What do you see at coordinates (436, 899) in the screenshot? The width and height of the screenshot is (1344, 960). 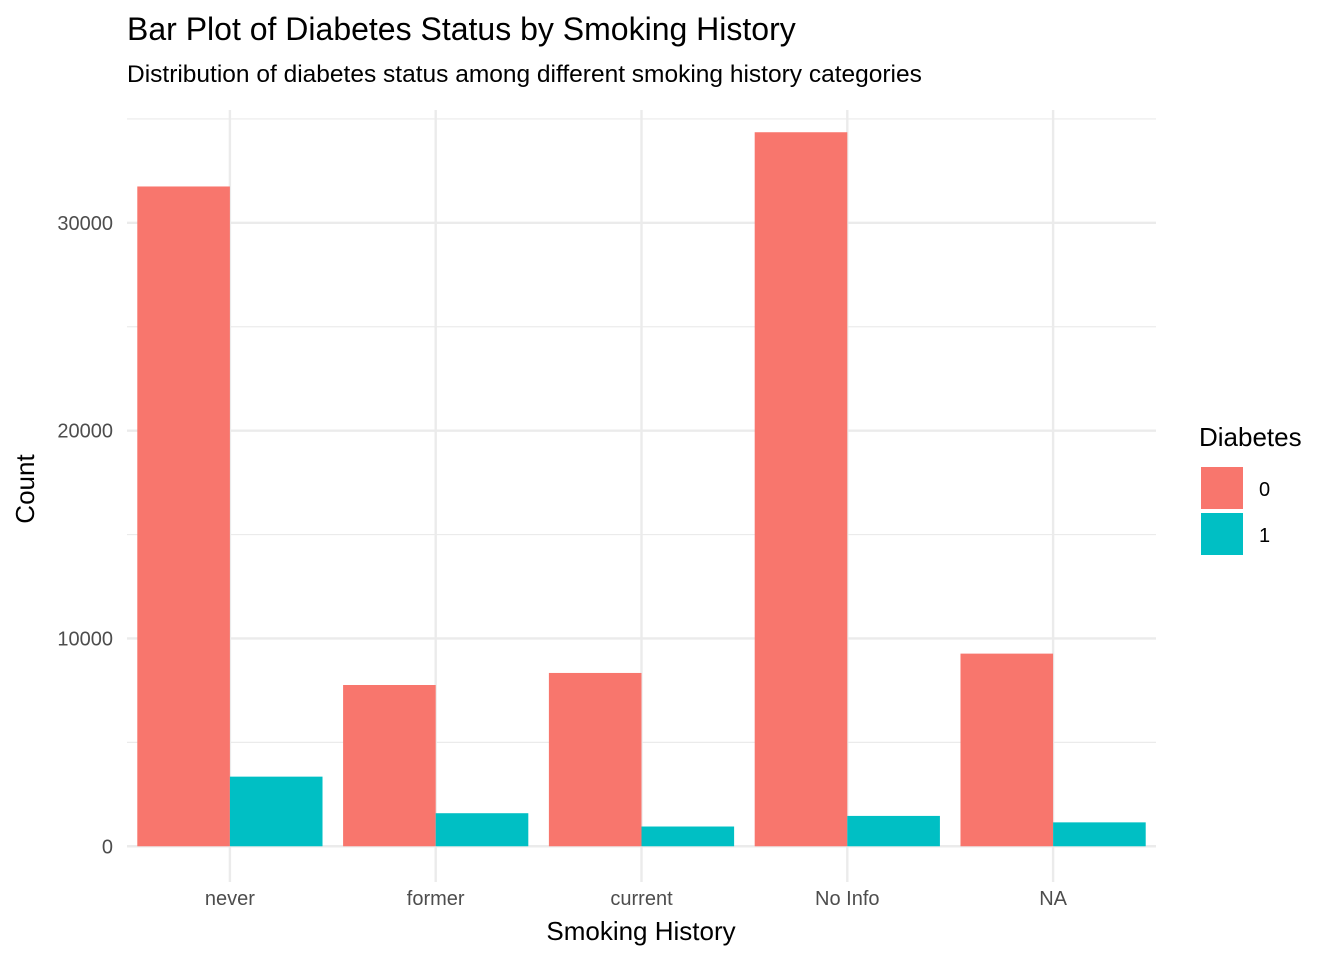 I see `x-tick-label: former` at bounding box center [436, 899].